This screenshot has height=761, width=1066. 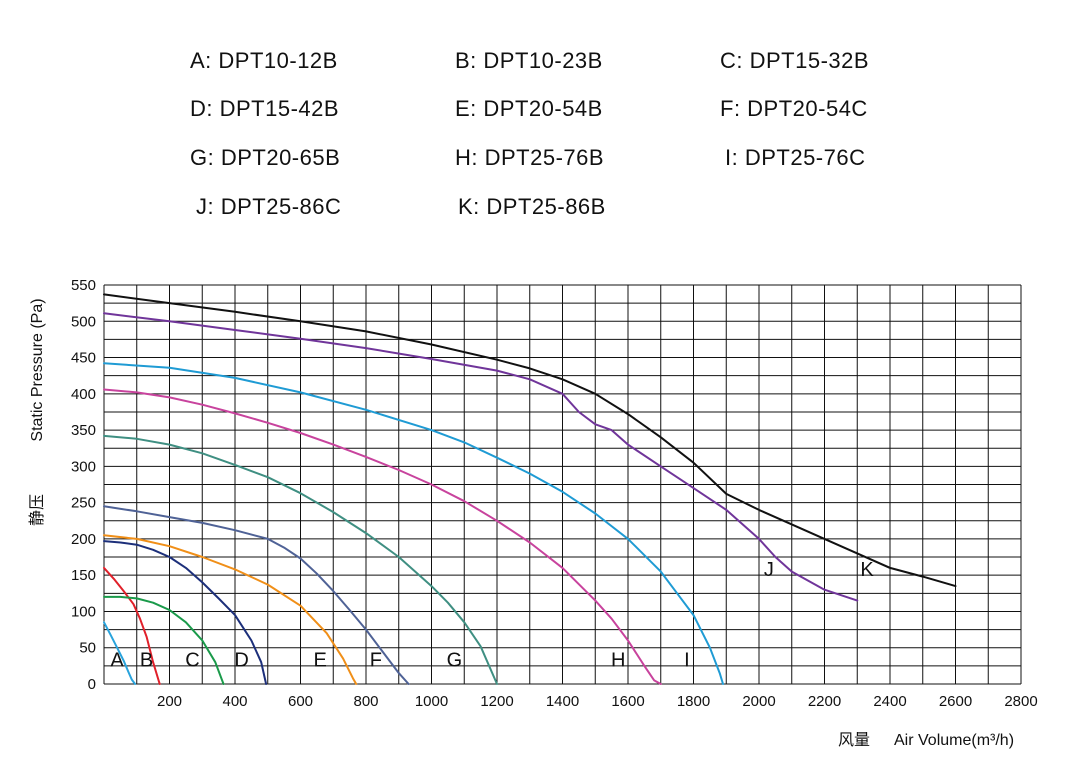 I want to click on curve-label-e: E, so click(x=319, y=661).